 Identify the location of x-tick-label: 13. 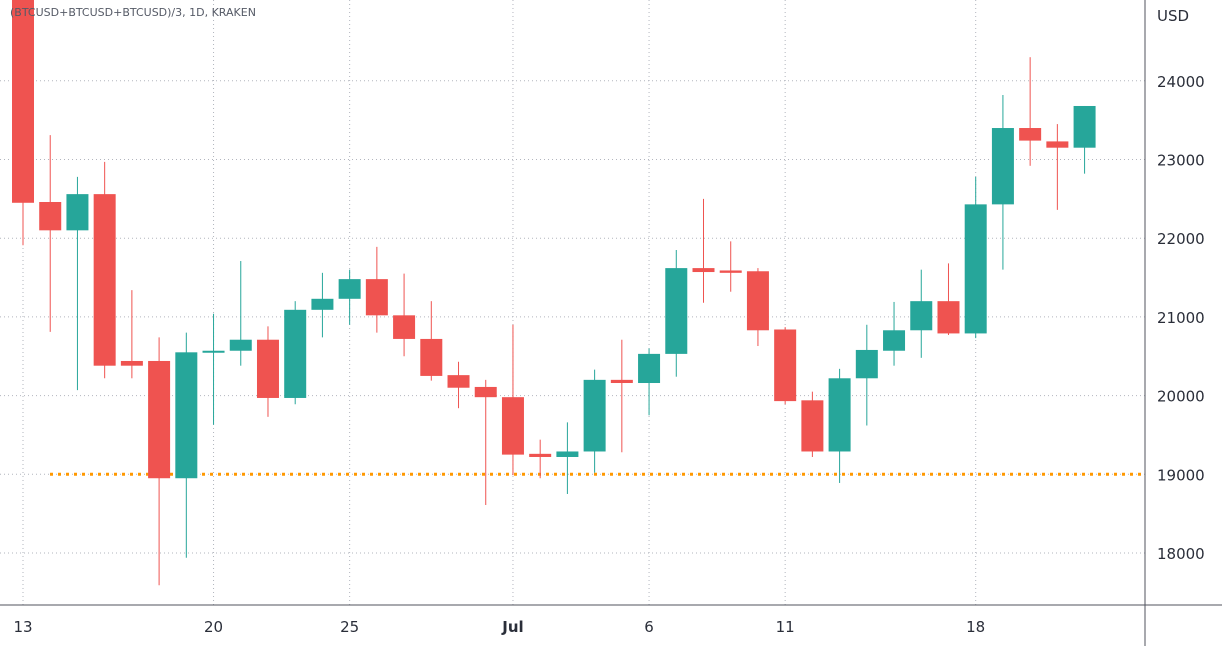
(22, 627).